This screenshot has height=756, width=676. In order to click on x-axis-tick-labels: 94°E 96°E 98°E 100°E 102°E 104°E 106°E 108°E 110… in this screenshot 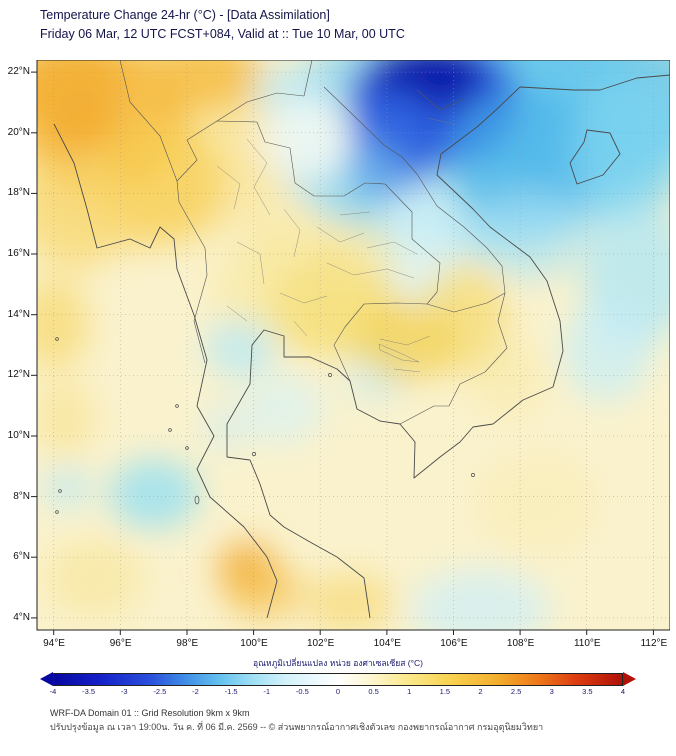, I will do `click(354, 643)`.